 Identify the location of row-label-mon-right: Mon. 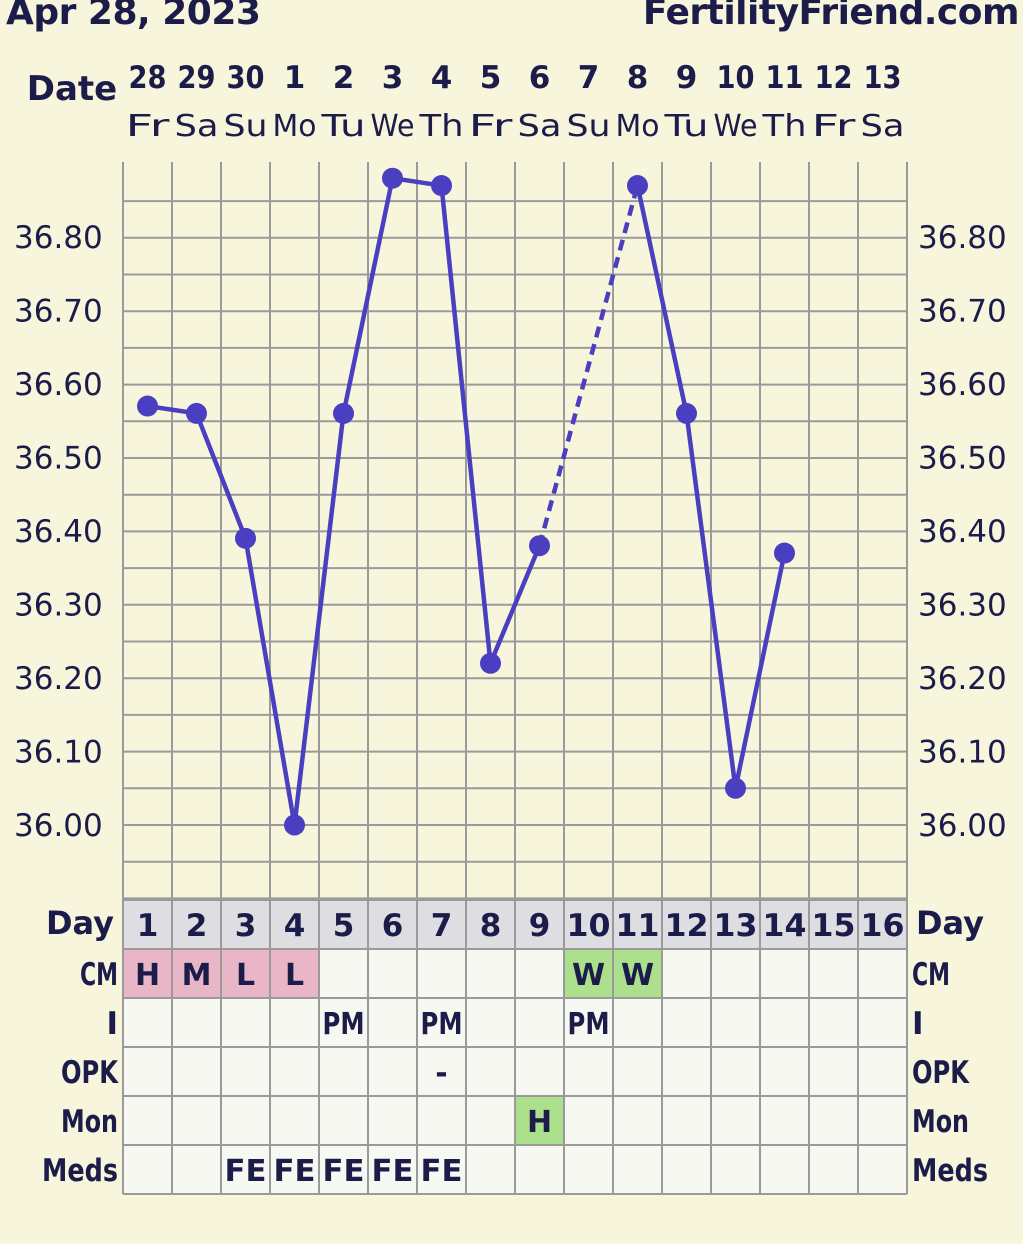
(940, 1122).